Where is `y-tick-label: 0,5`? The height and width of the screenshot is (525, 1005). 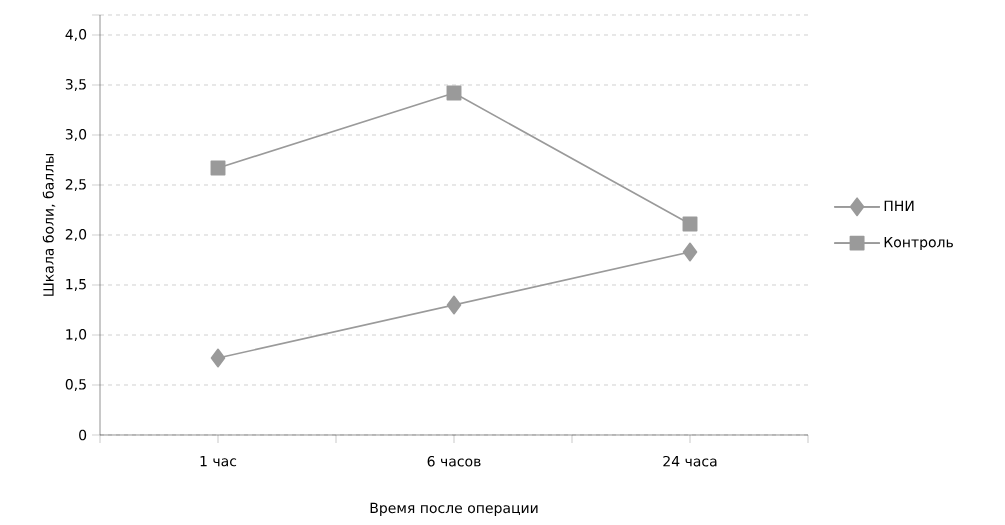 y-tick-label: 0,5 is located at coordinates (75, 385).